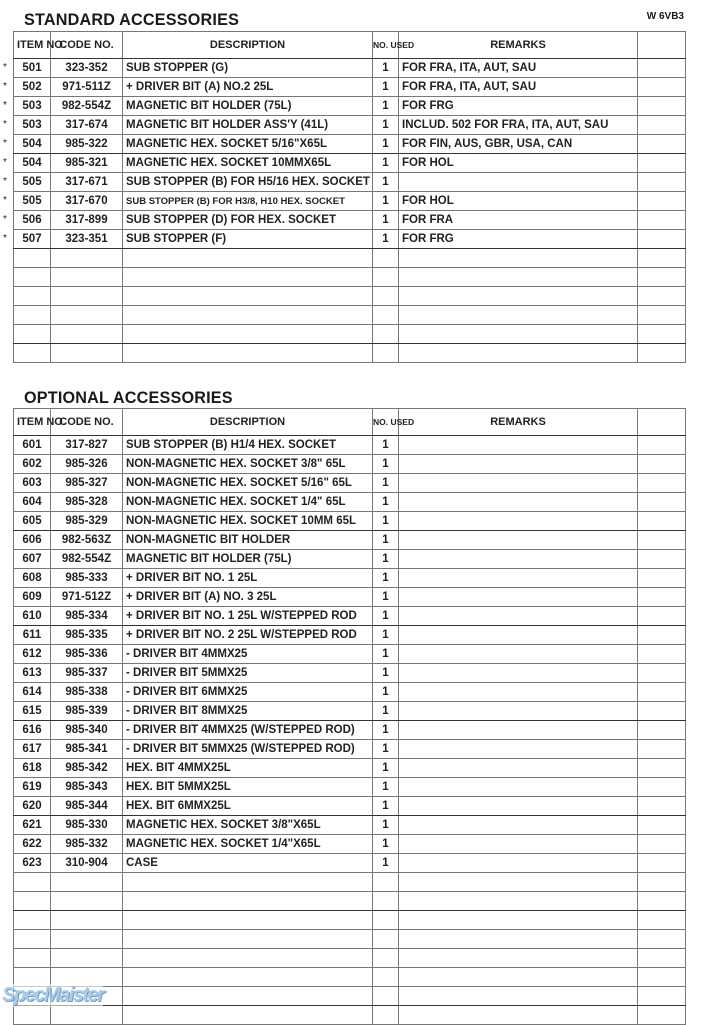 Image resolution: width=710 pixels, height=1025 pixels. What do you see at coordinates (32, 692) in the screenshot?
I see `item-no-cell: 614` at bounding box center [32, 692].